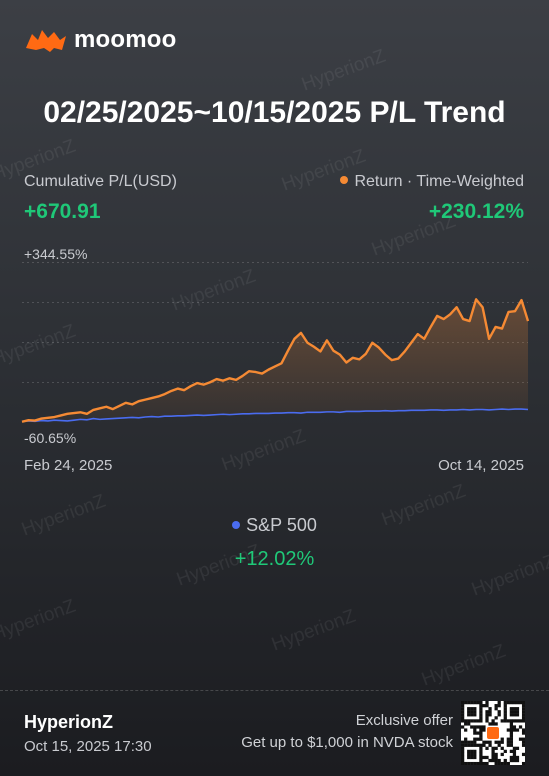 The image size is (549, 776). I want to click on brand-logo: moomoo, so click(100, 40).